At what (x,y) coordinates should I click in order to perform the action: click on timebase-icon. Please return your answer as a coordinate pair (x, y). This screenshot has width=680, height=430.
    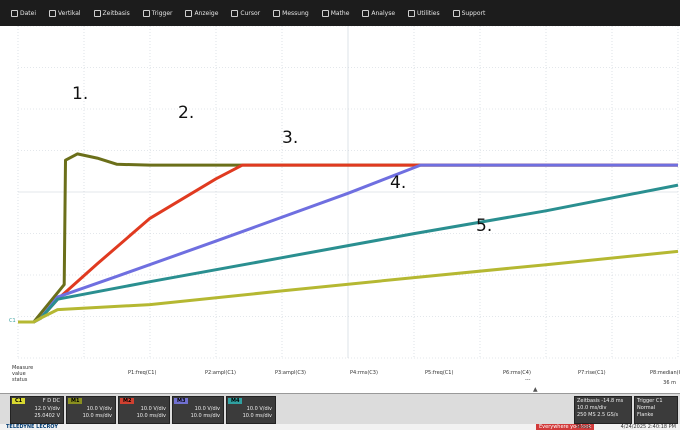
    Looking at the image, I should click on (97, 13).